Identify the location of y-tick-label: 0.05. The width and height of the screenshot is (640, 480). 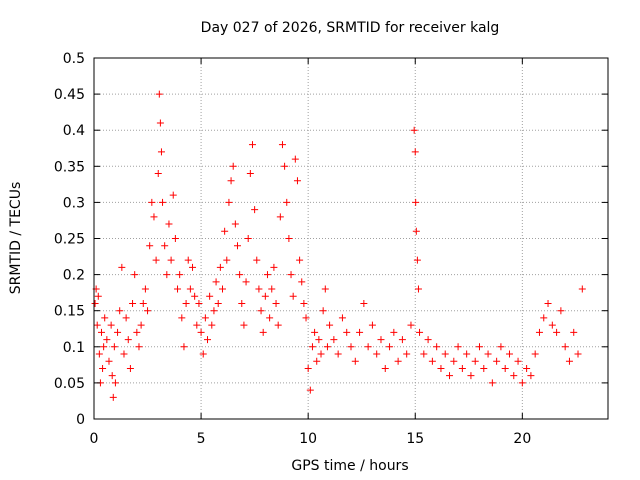
(69, 384).